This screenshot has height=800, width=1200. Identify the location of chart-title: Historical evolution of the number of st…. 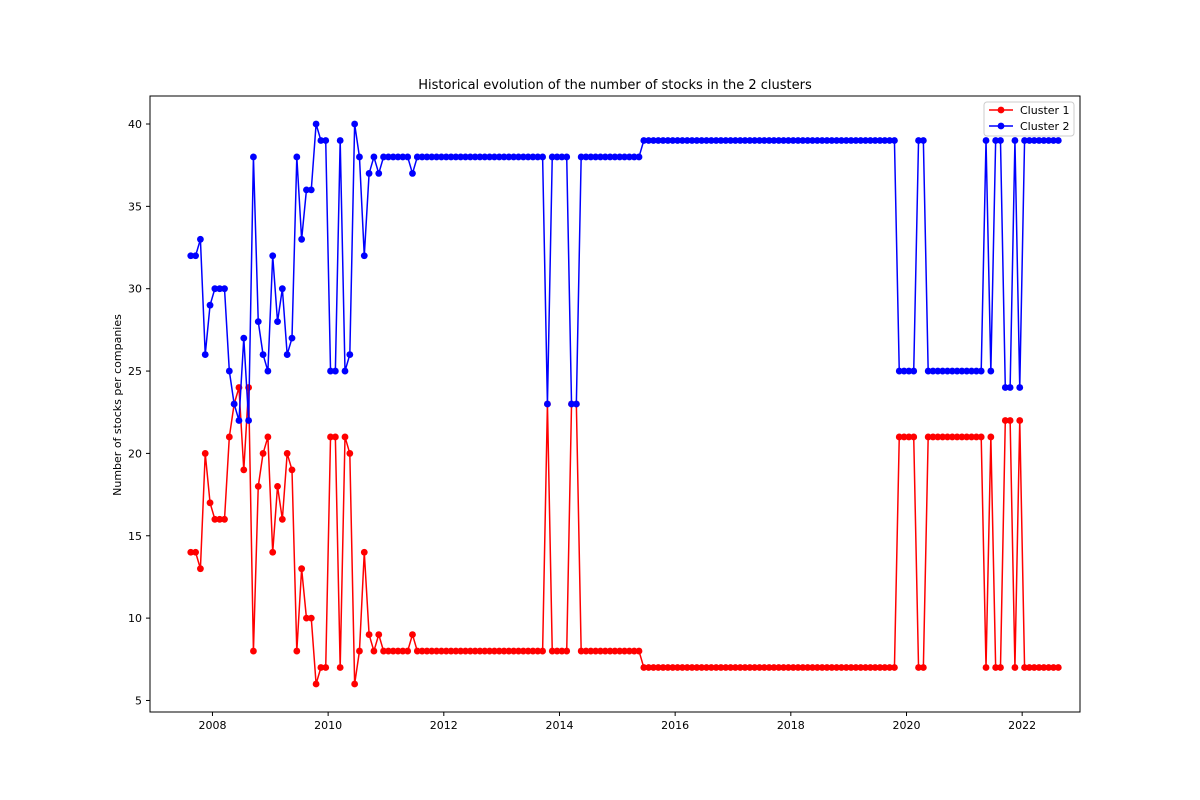
(615, 85).